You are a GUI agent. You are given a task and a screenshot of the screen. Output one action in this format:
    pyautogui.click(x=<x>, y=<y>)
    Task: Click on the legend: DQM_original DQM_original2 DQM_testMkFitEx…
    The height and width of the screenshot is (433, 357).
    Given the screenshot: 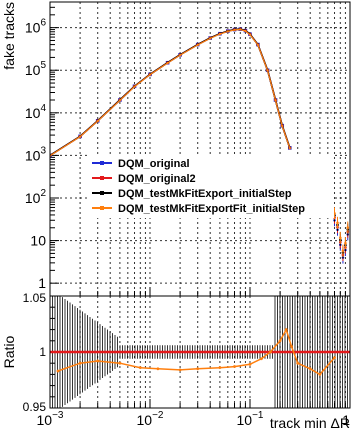 What is the action you would take?
    pyautogui.click(x=211, y=186)
    